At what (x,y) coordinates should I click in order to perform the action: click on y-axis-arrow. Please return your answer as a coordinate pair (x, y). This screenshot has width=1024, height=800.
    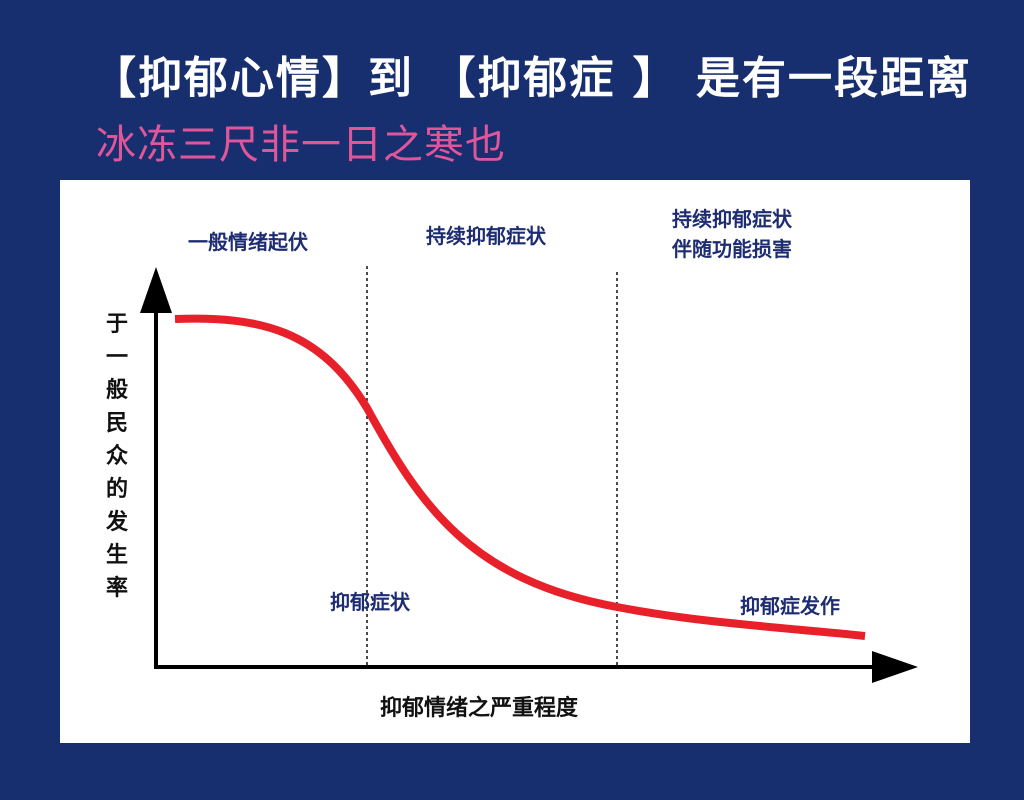
    Looking at the image, I should click on (156, 290).